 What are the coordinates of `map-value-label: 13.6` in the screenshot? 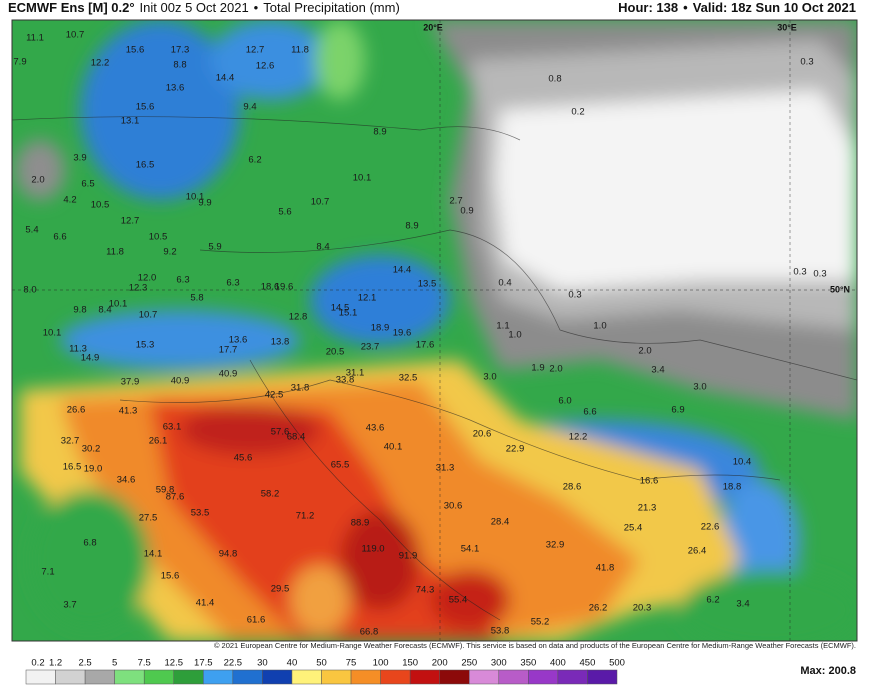 It's located at (175, 88).